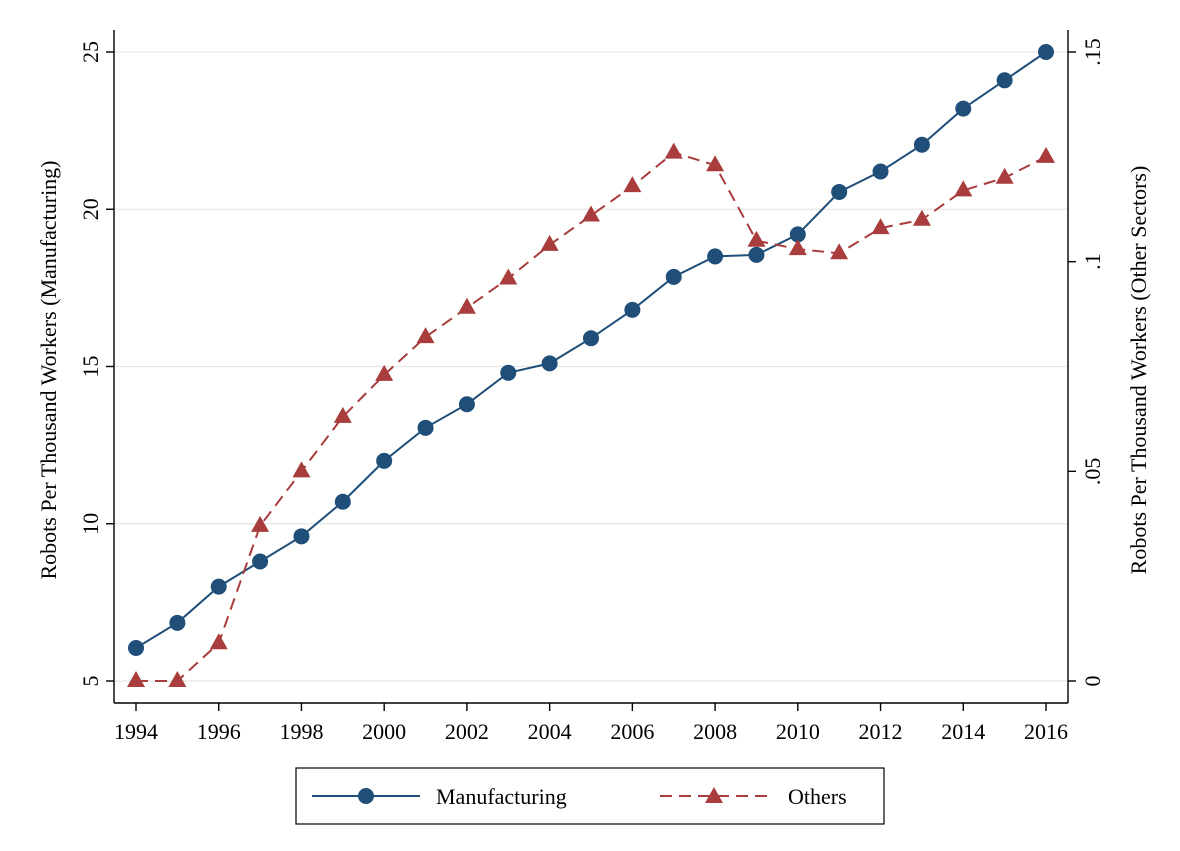  Describe the element at coordinates (467, 731) in the screenshot. I see `x-tick-label: 2002` at that location.